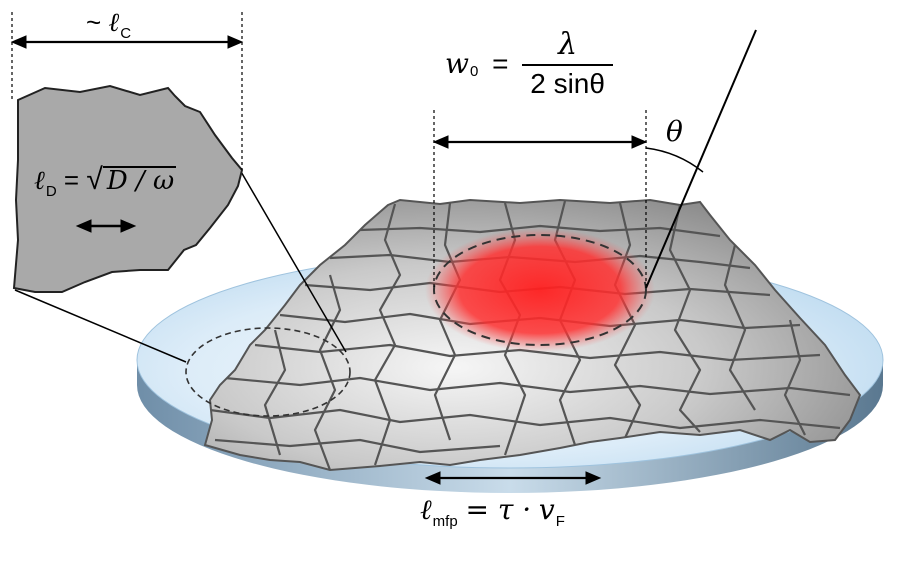 The height and width of the screenshot is (579, 912). What do you see at coordinates (128, 226) in the screenshot?
I see `diffusion-arrowhead-right` at bounding box center [128, 226].